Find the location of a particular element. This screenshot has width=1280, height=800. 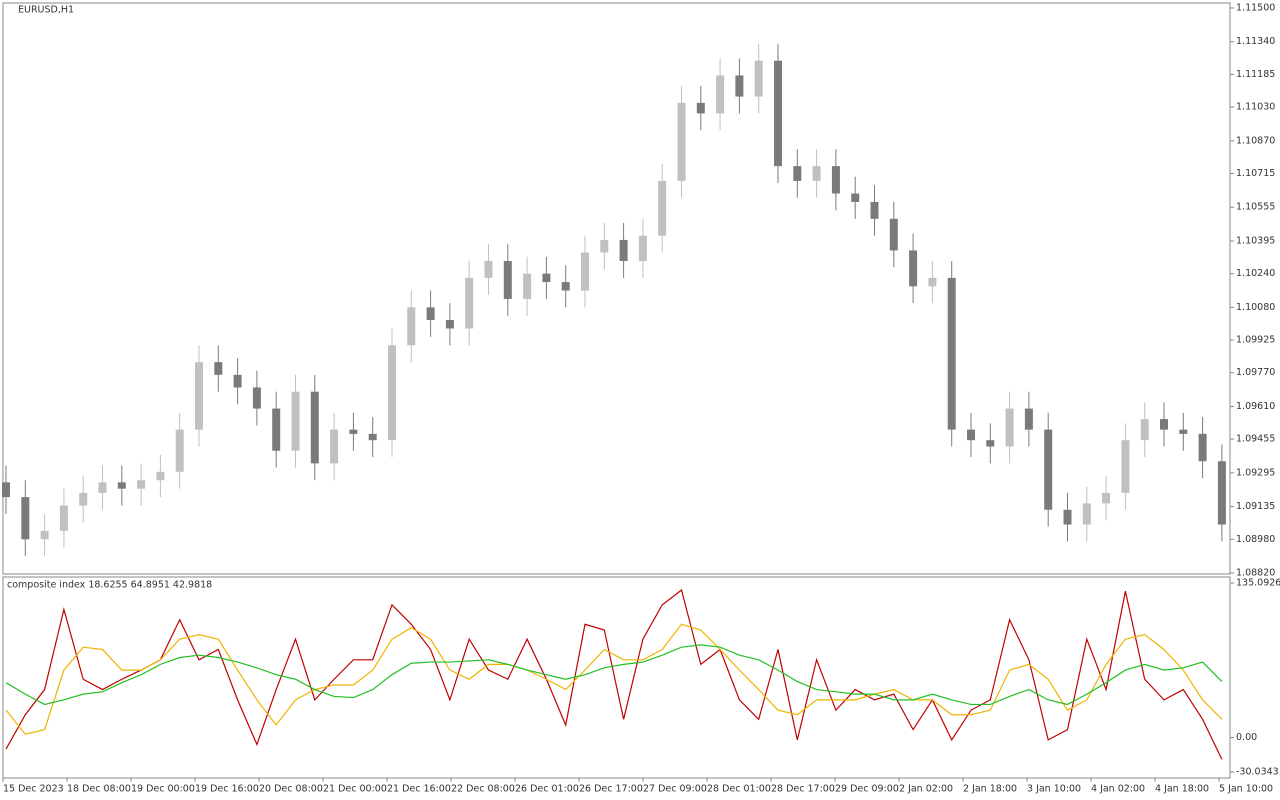

y-tick-label: 1.09135 is located at coordinates (1255, 506).